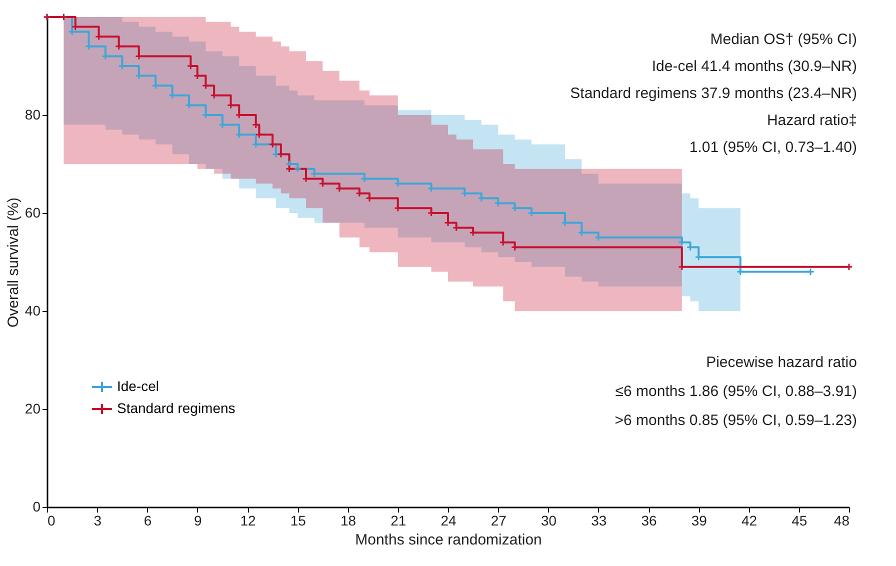 The width and height of the screenshot is (896, 566). What do you see at coordinates (176, 408) in the screenshot?
I see `legend-label: Standard regimens` at bounding box center [176, 408].